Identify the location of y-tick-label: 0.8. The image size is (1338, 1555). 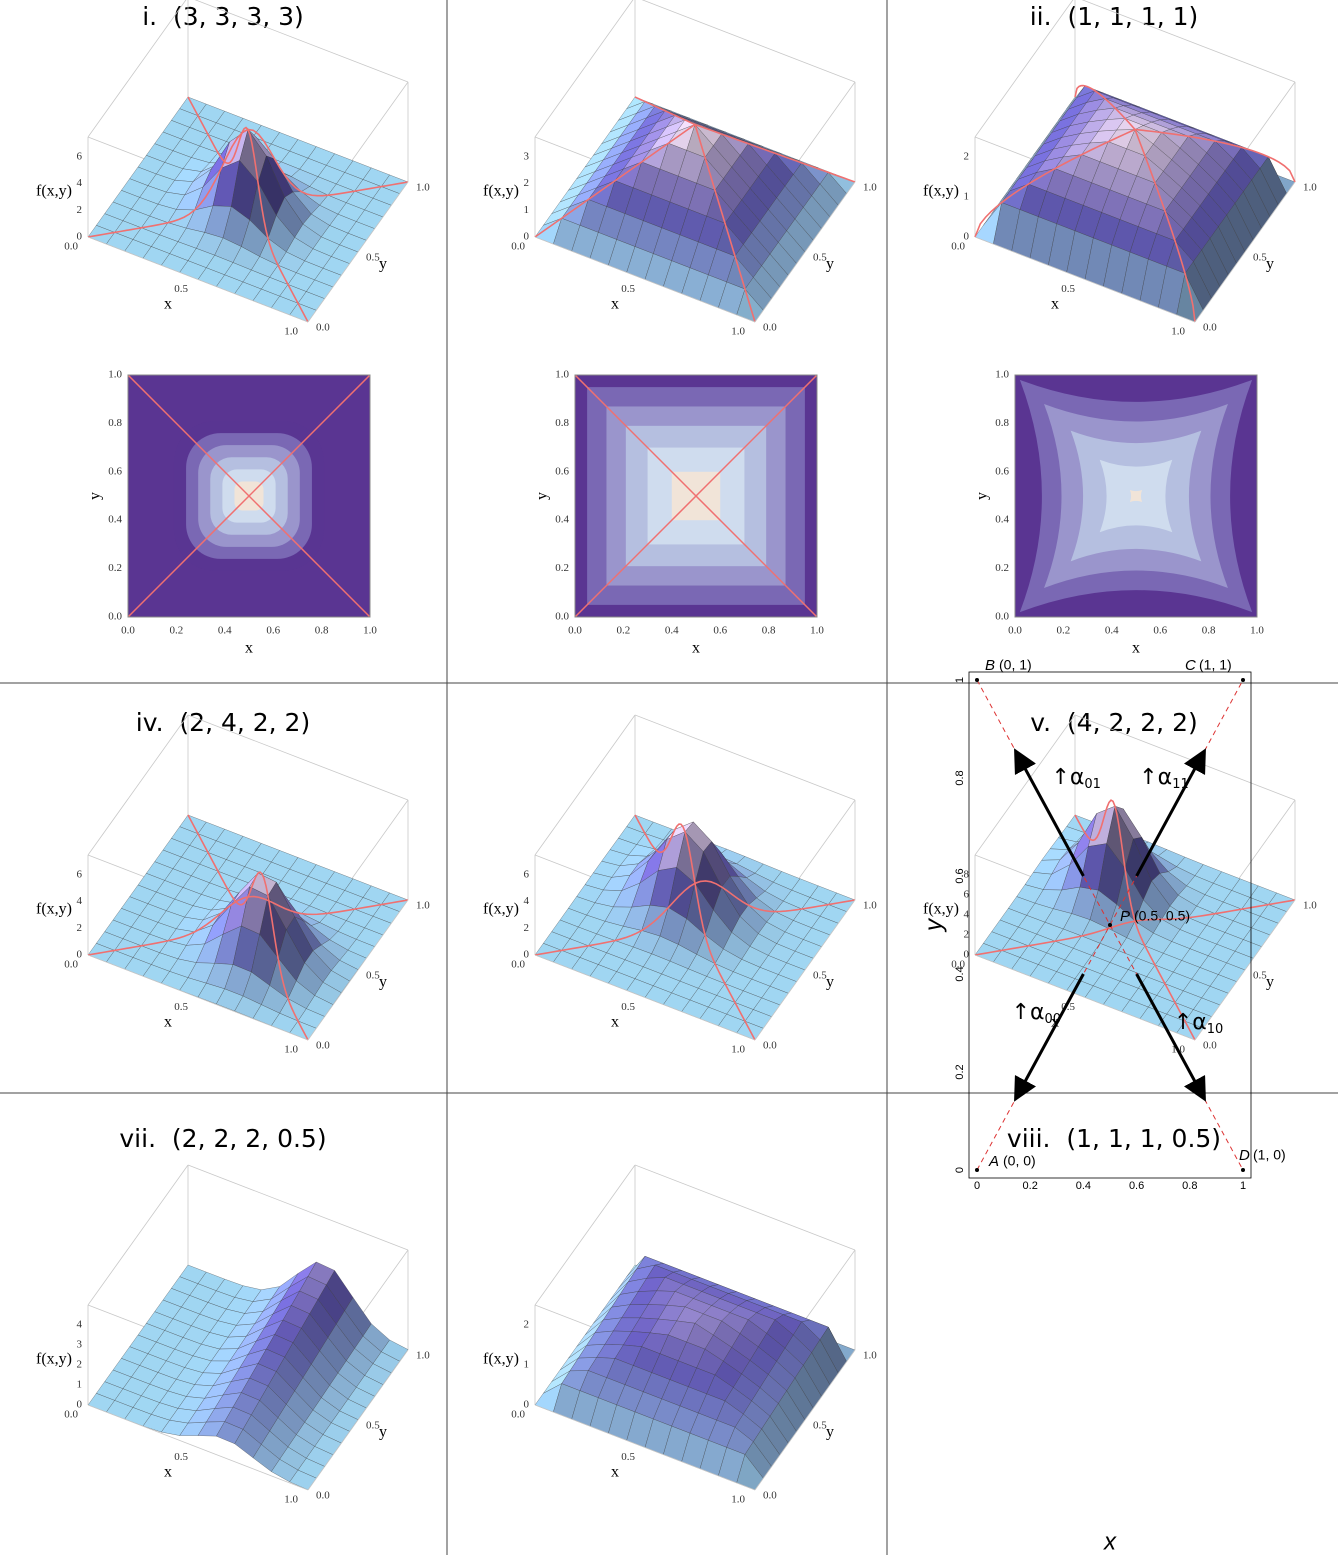
(562, 423).